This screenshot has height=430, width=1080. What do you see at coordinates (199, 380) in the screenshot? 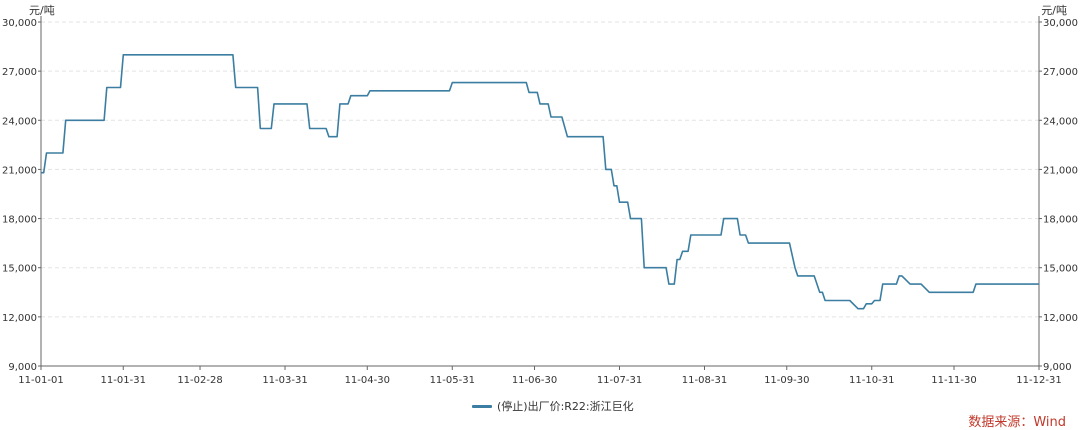
I see `x-tick-label: 11-02-28` at bounding box center [199, 380].